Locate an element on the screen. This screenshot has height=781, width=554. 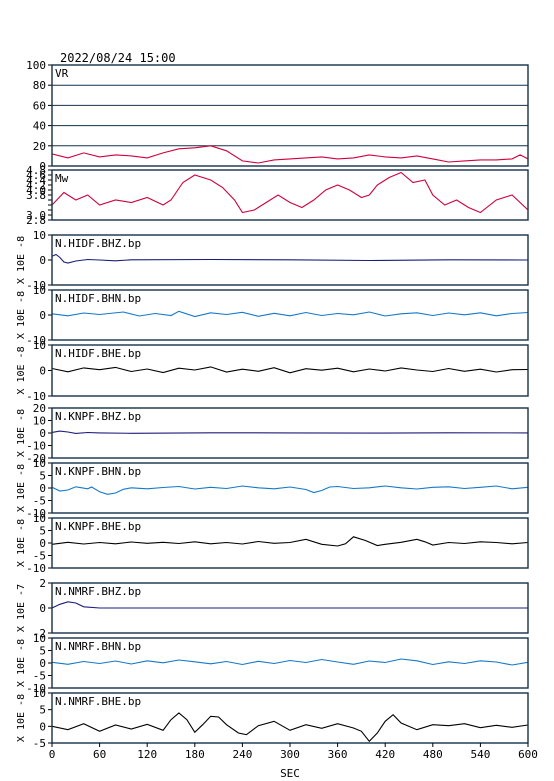
panel: -10 0 10 X 10E -8 N.HIDF.BHZ.bp is located at coordinates (272, 260).